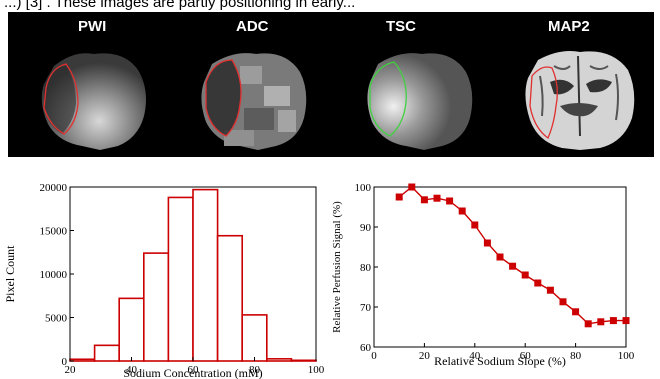  What do you see at coordinates (526, 356) in the screenshot?
I see `line-x-tick-label: 60` at bounding box center [526, 356].